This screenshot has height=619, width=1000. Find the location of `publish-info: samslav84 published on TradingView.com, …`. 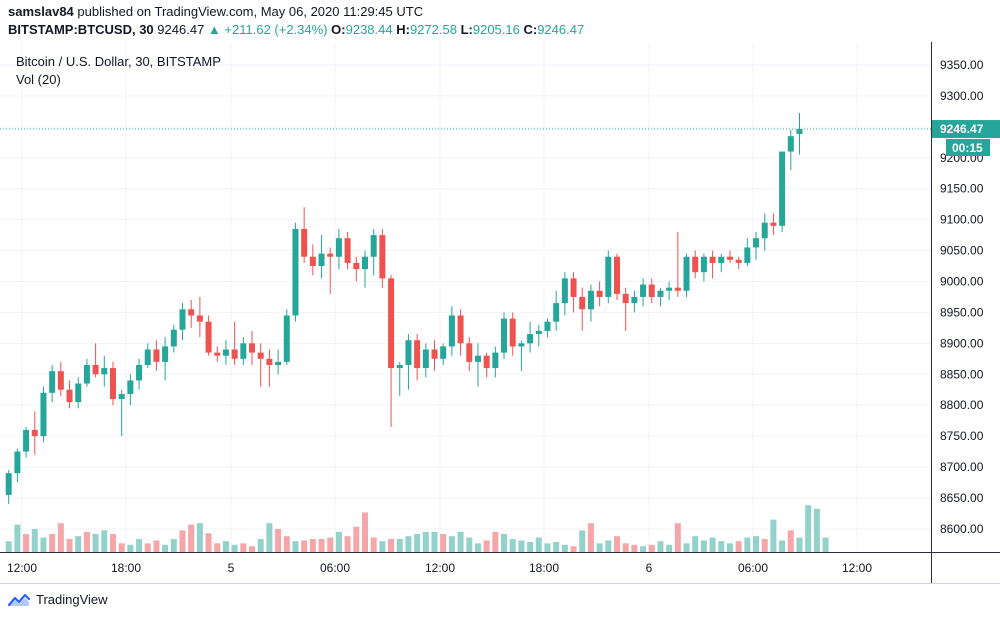

publish-info: samslav84 published on TradingView.com, … is located at coordinates (215, 11).